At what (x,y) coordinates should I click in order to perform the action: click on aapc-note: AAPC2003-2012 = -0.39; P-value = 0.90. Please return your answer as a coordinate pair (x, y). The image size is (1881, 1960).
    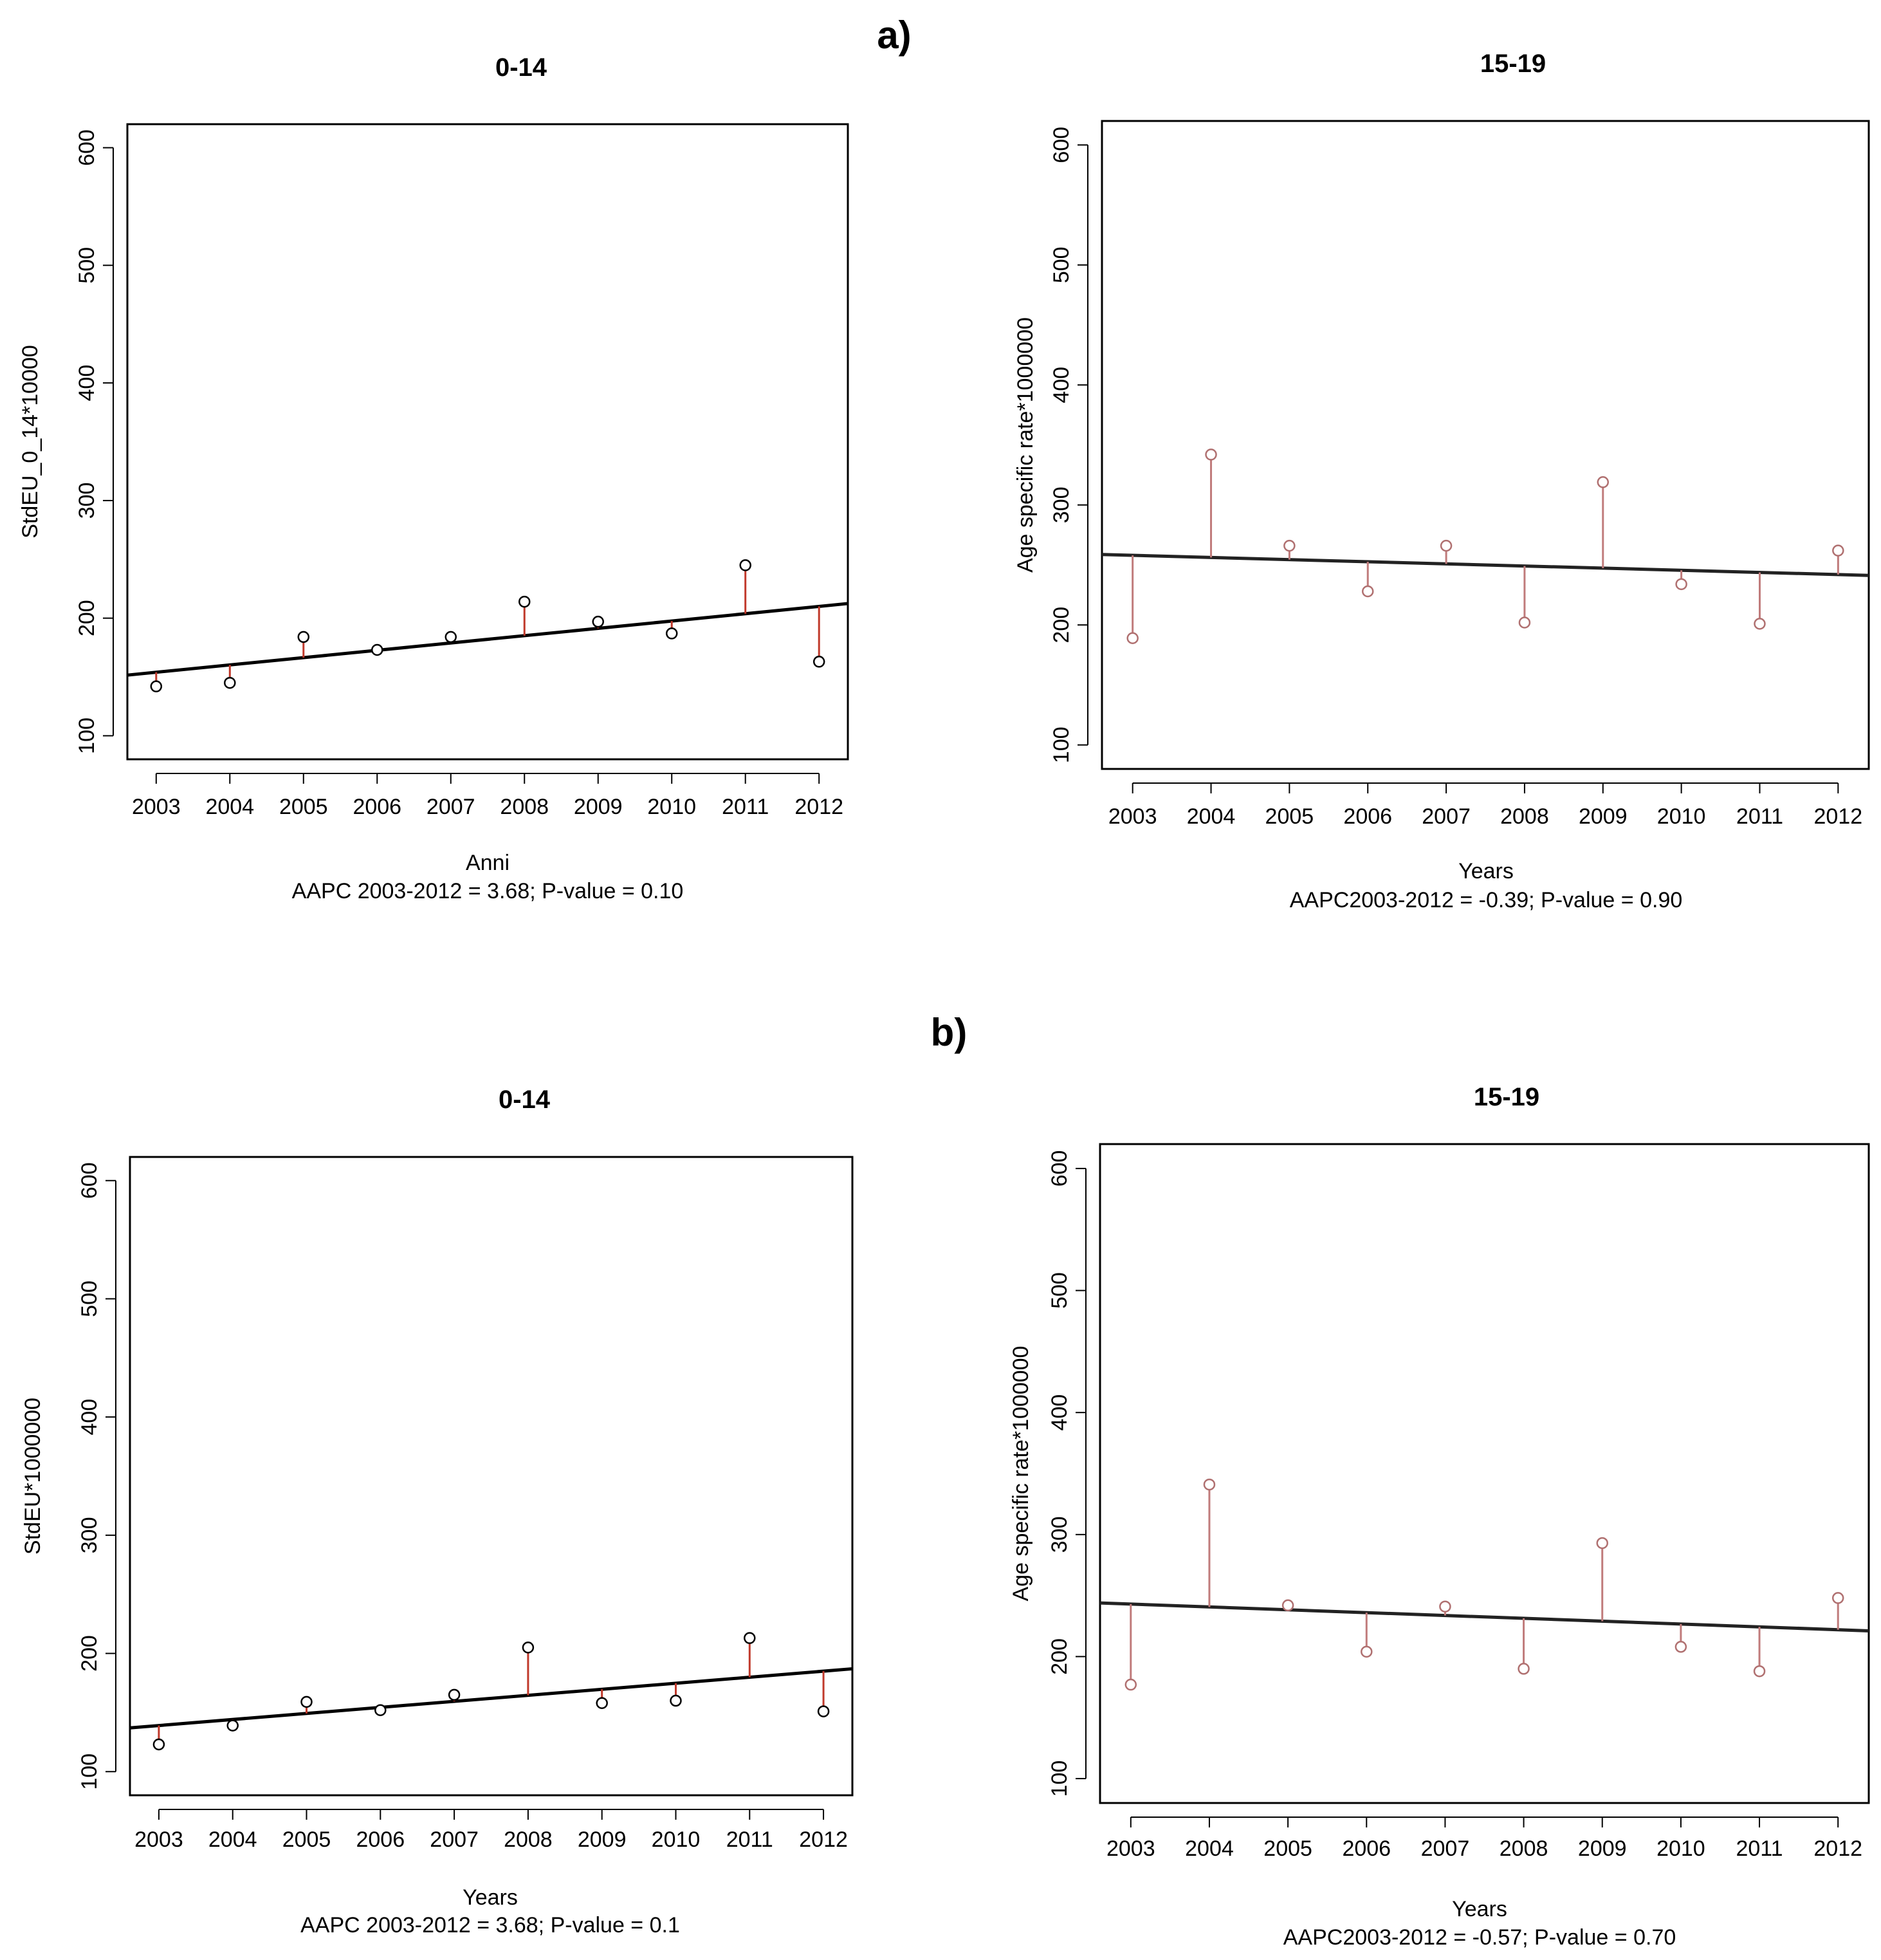
    Looking at the image, I should click on (1486, 900).